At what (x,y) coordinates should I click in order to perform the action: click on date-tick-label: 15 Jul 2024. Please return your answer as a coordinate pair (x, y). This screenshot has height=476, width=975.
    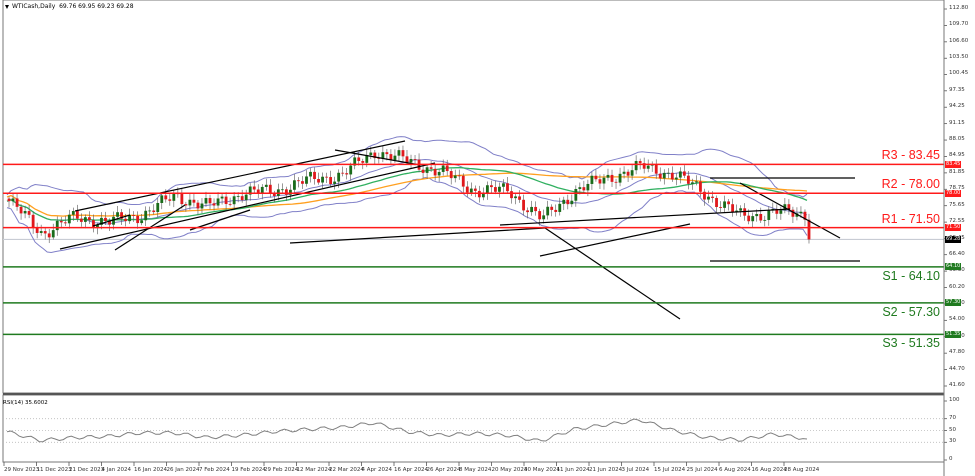
    Looking at the image, I should click on (670, 470).